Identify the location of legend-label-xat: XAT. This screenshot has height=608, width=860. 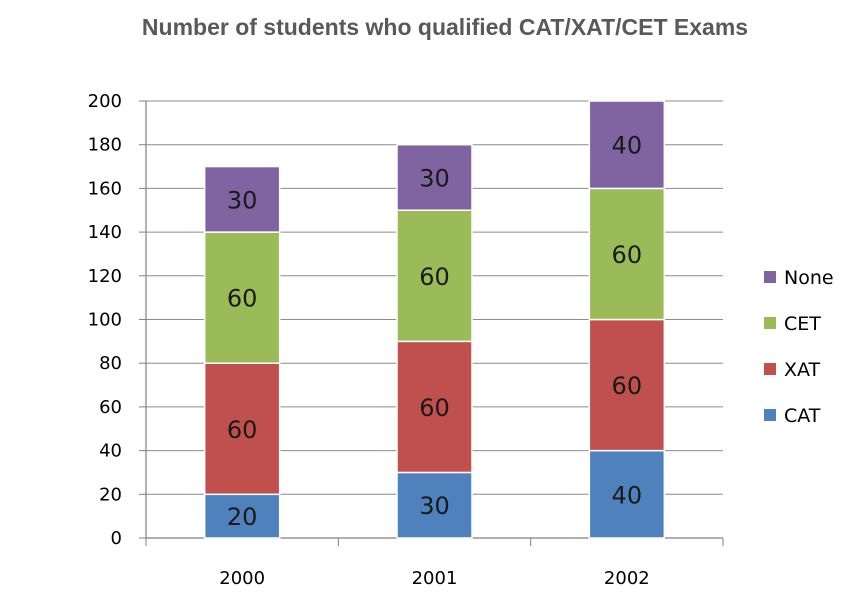
(802, 370).